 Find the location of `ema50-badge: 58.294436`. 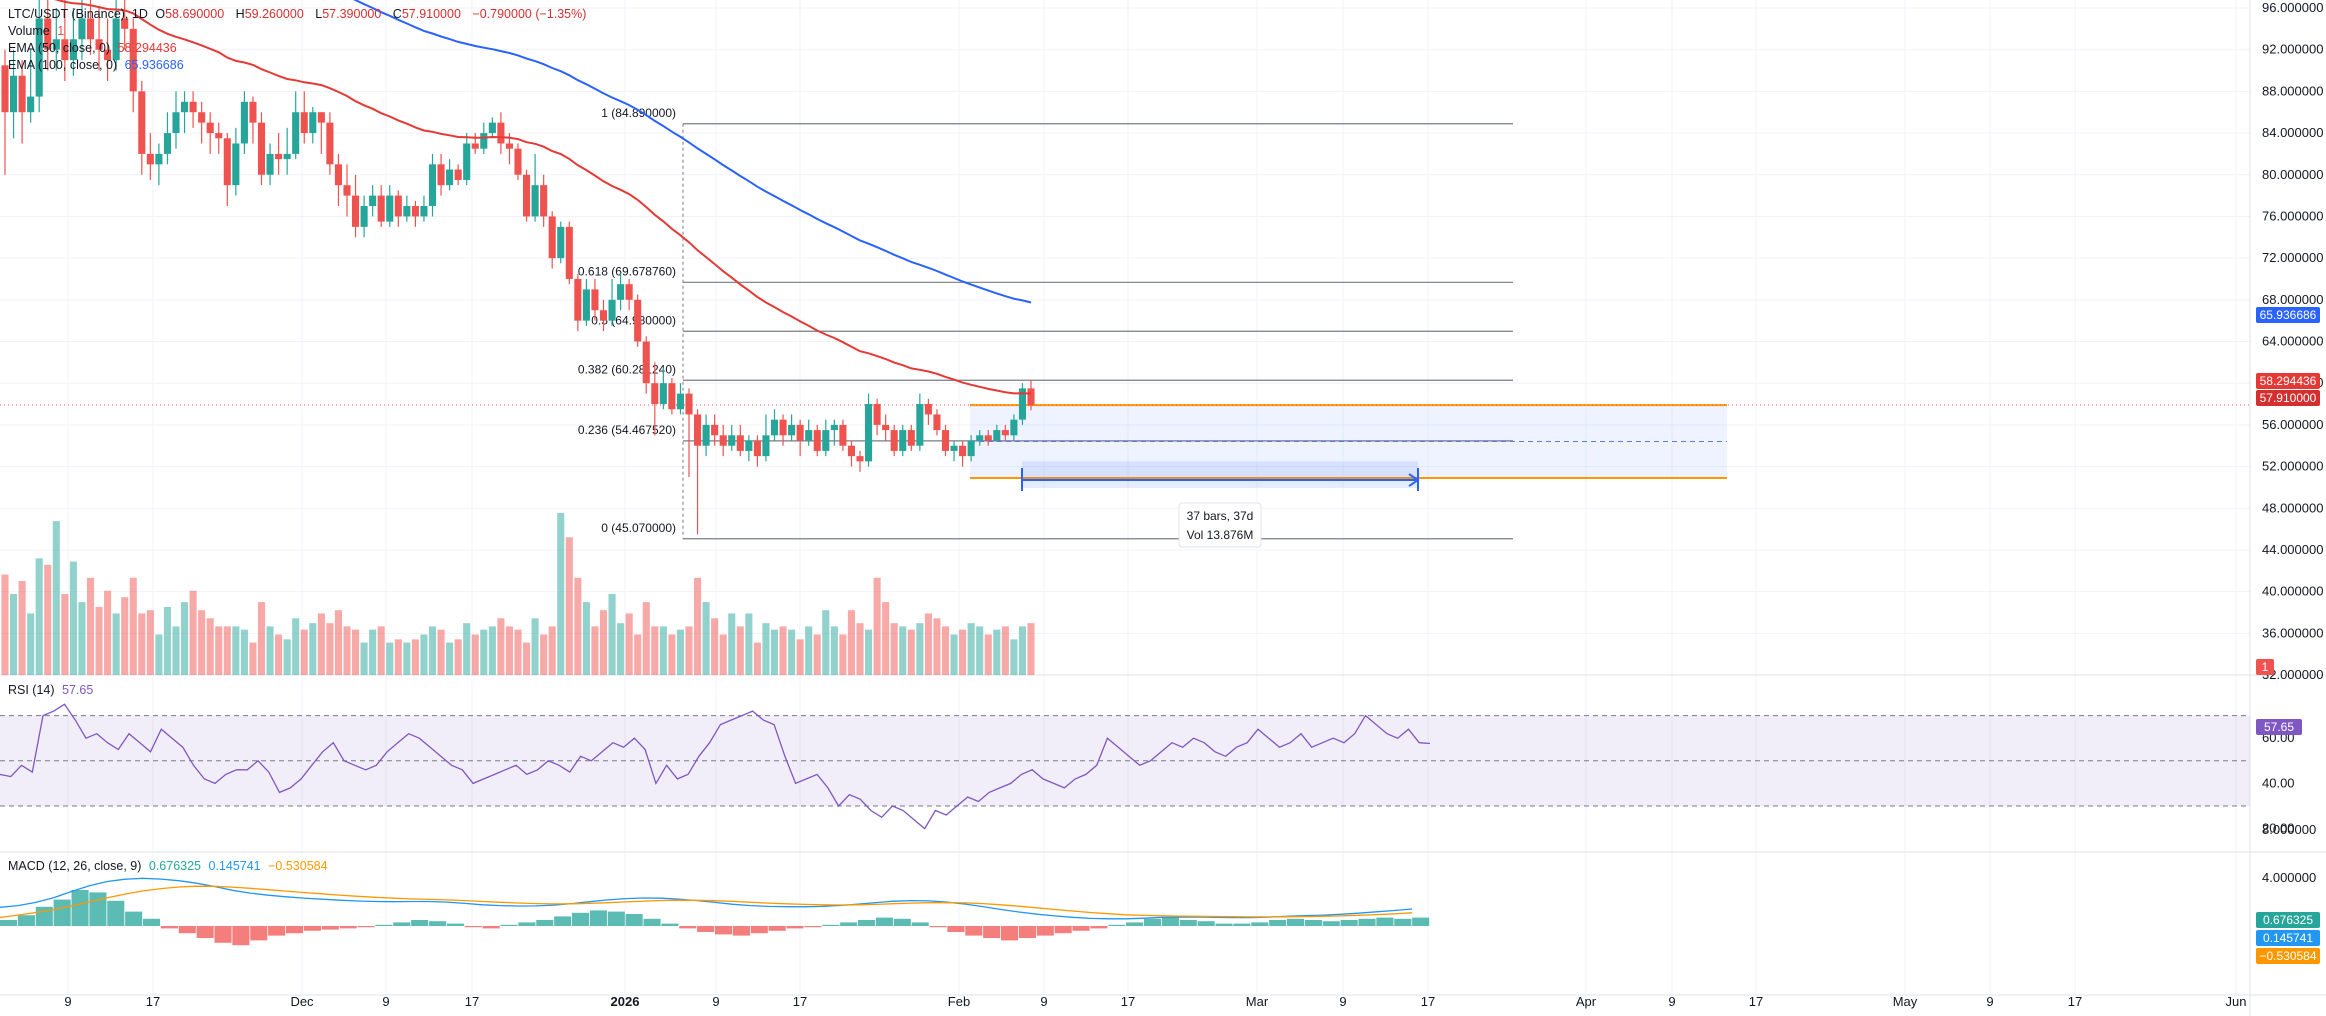

ema50-badge: 58.294436 is located at coordinates (2288, 381).